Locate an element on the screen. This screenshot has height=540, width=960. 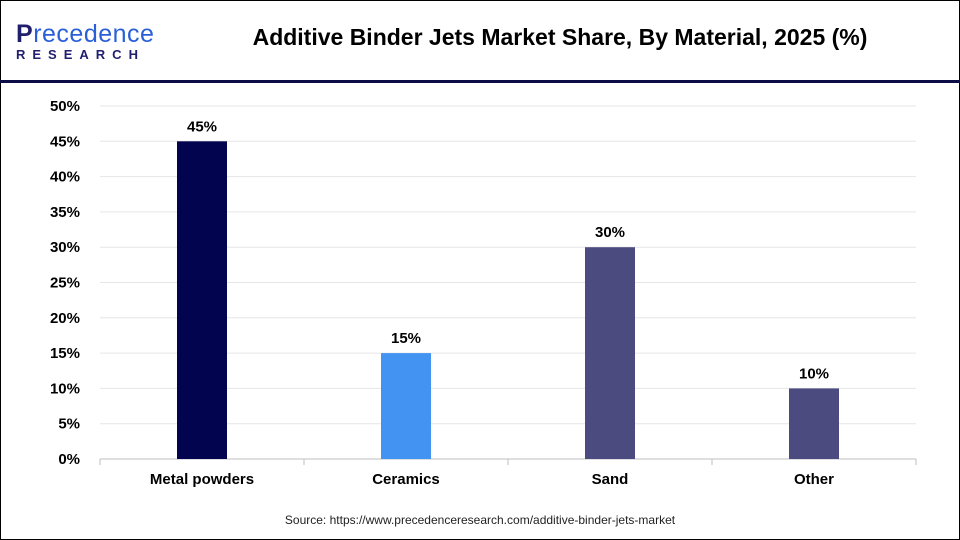
y-tick-label: 35% is located at coordinates (65, 212).